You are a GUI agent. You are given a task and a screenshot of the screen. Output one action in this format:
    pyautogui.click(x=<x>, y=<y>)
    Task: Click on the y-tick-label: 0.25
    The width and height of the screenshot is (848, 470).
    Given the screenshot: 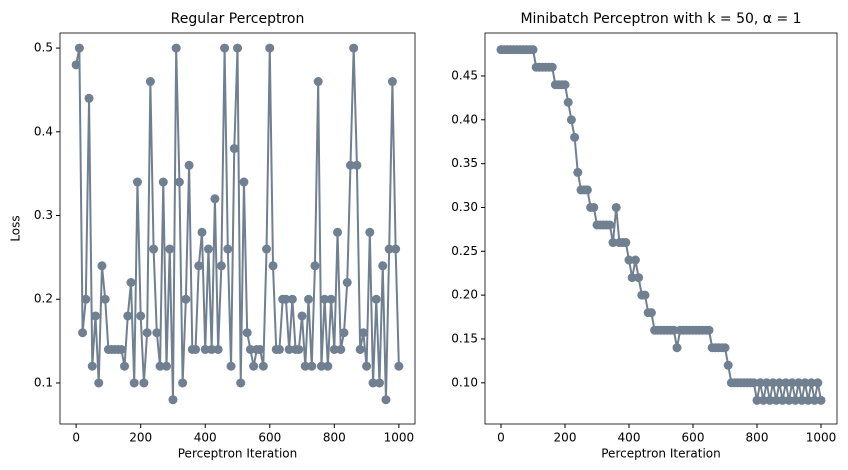 What is the action you would take?
    pyautogui.click(x=464, y=251)
    